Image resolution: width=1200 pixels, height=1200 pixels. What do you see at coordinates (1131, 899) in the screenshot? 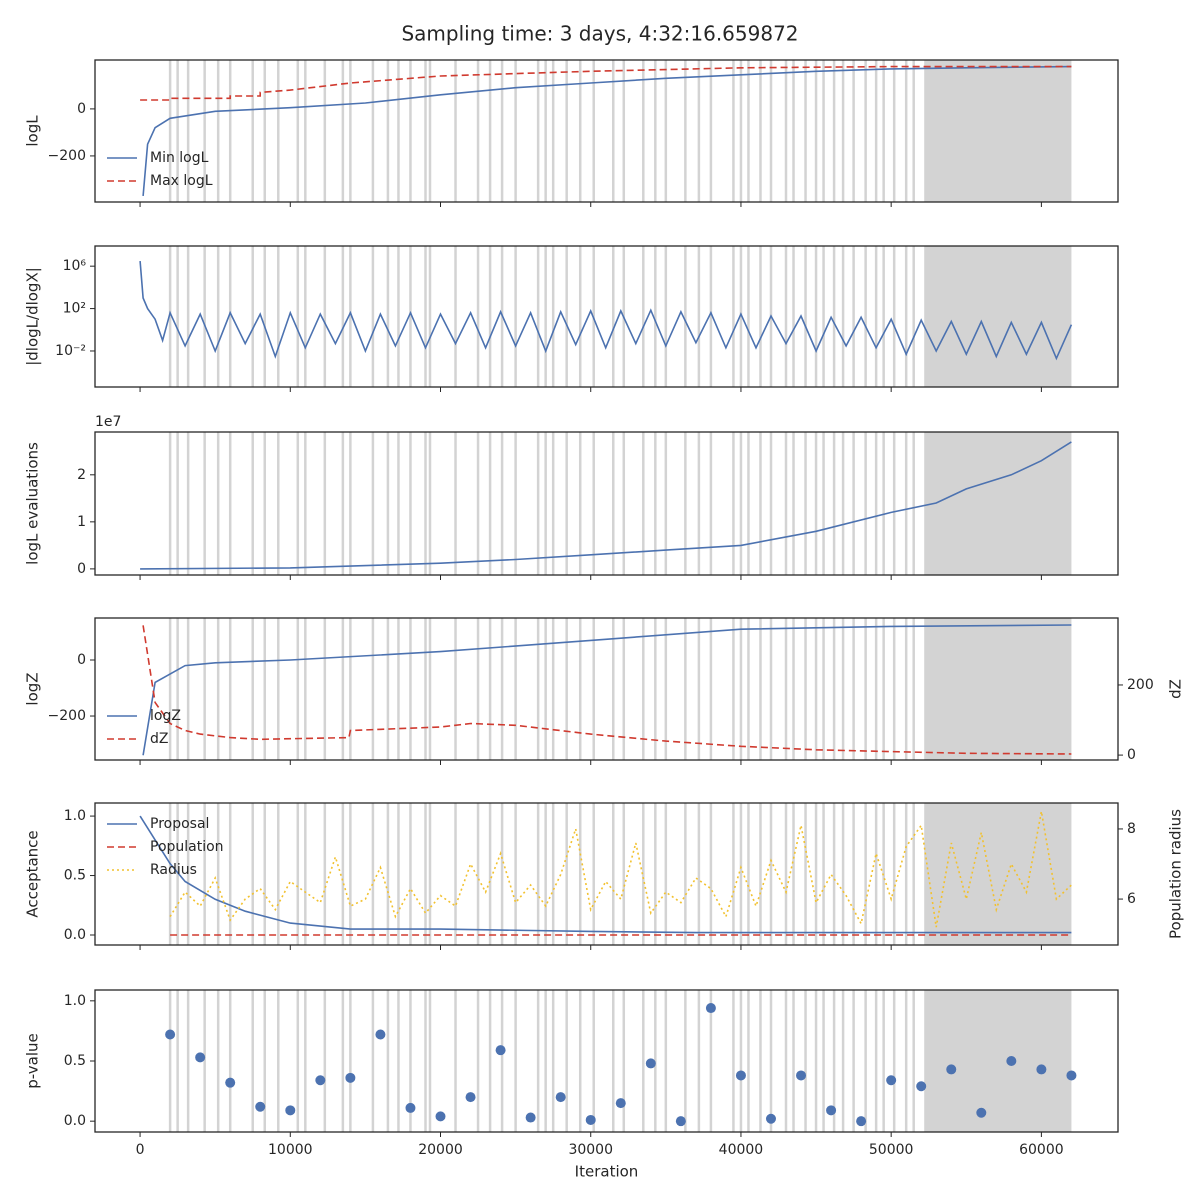
I see `y2-tick-label: 6` at bounding box center [1131, 899].